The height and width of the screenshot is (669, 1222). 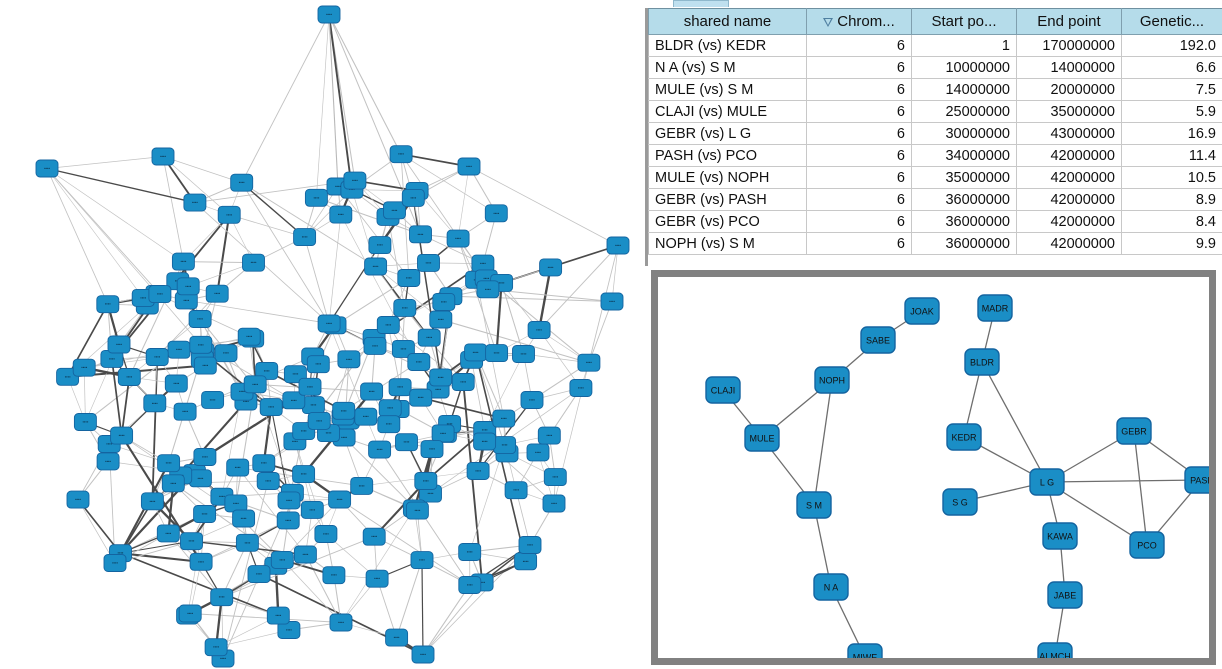 What do you see at coordinates (935, 89) in the screenshot?
I see `table-row: MULE (vs) S M 6 14000000 20000000 7.5` at bounding box center [935, 89].